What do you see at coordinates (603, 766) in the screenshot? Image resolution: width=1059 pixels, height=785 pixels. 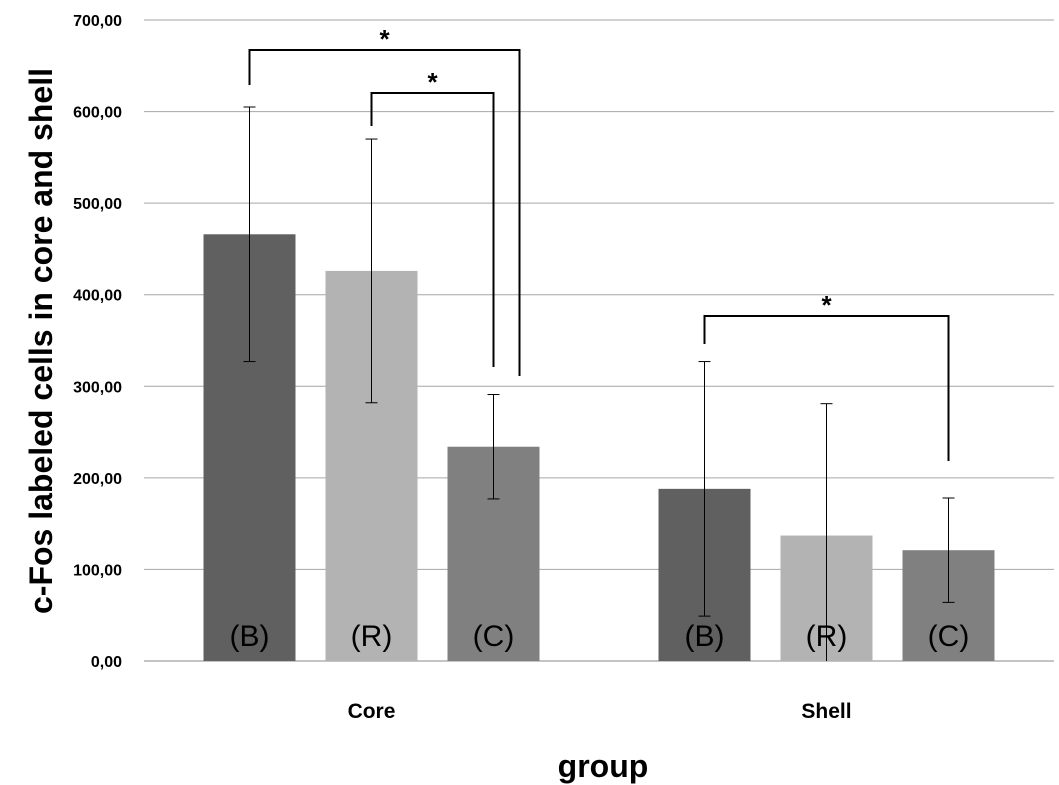 I see `x-axis-title: group` at bounding box center [603, 766].